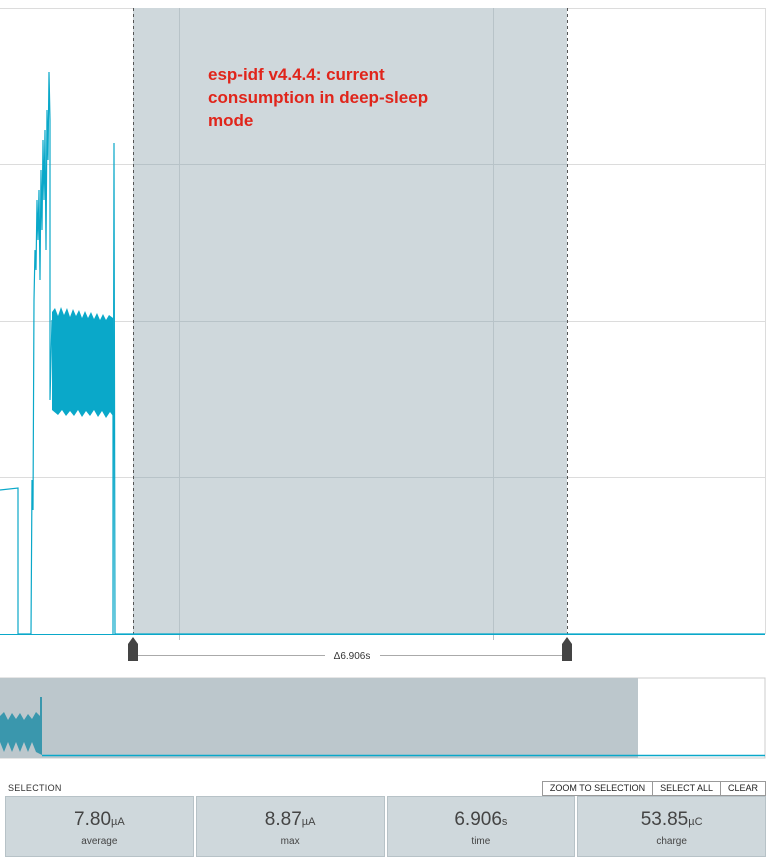 This screenshot has height=863, width=770. Describe the element at coordinates (82, 362) in the screenshot. I see `trace-band` at that location.